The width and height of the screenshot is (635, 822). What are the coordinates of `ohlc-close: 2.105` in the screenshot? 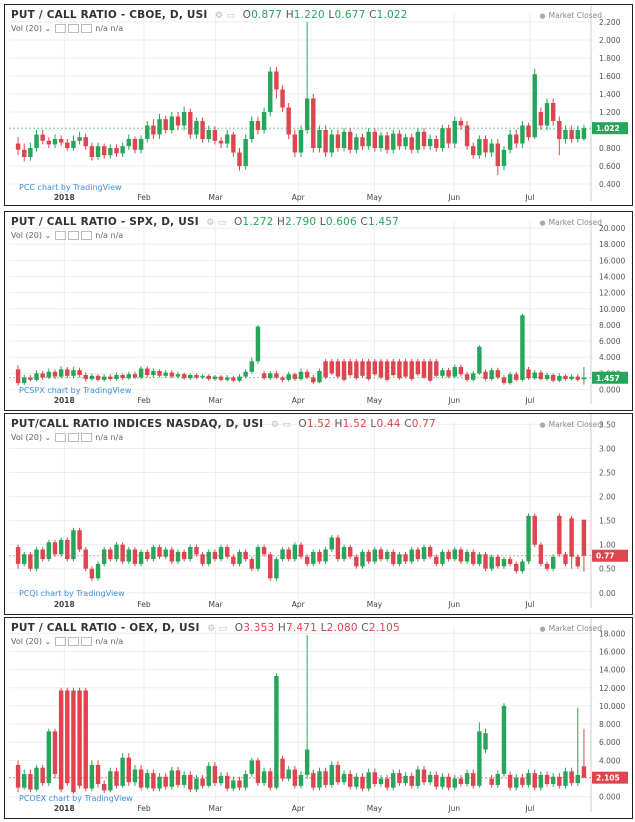 It's located at (384, 628).